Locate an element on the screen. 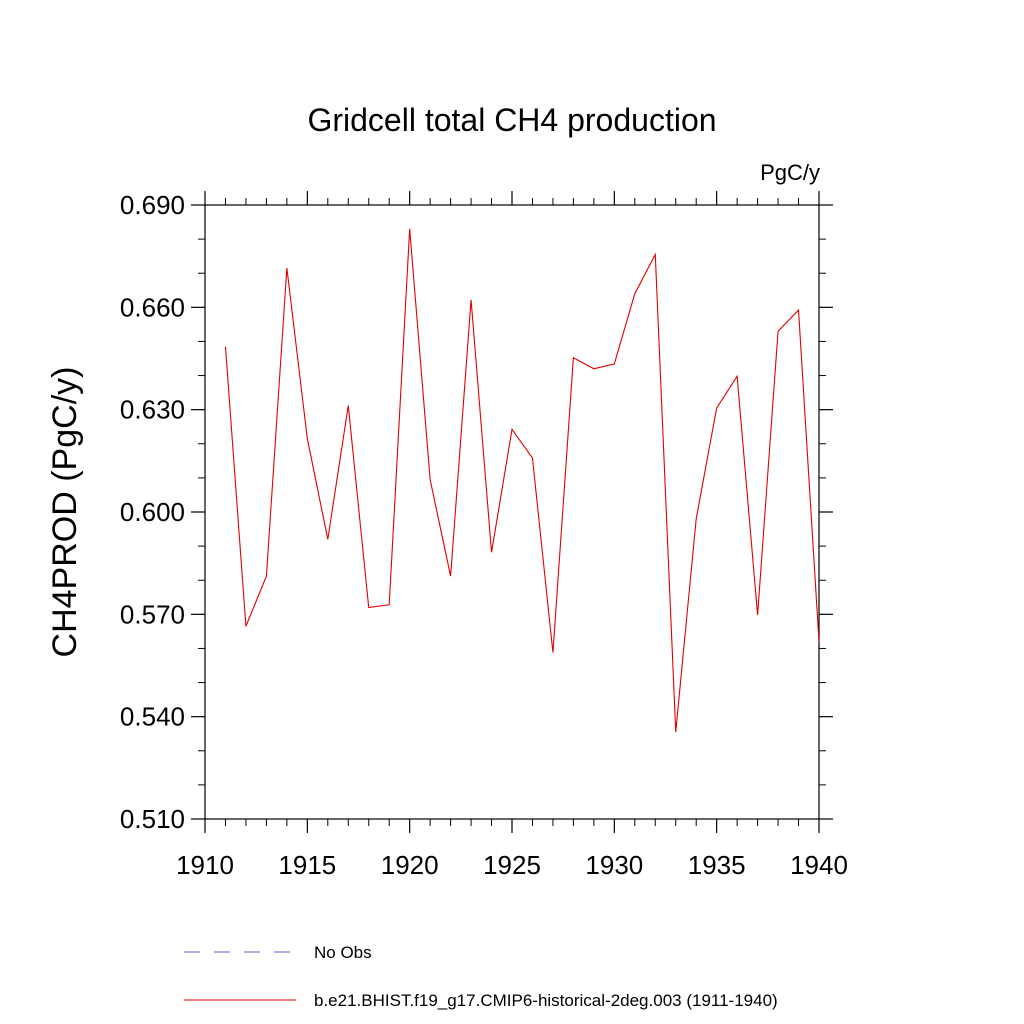 The width and height of the screenshot is (1024, 1024). x-tick-label: 1910 is located at coordinates (205, 865).